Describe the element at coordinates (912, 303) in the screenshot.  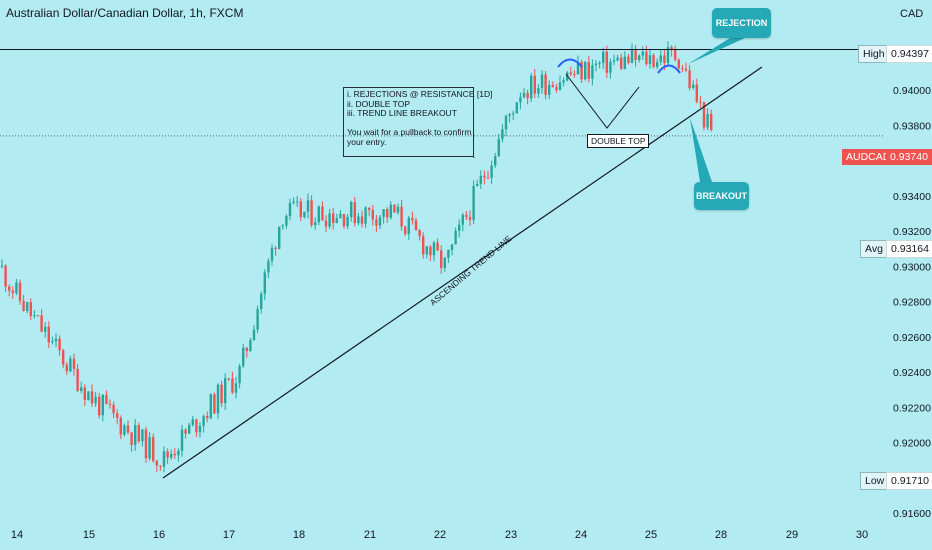
I see `price-tick-label: 0.92800` at that location.